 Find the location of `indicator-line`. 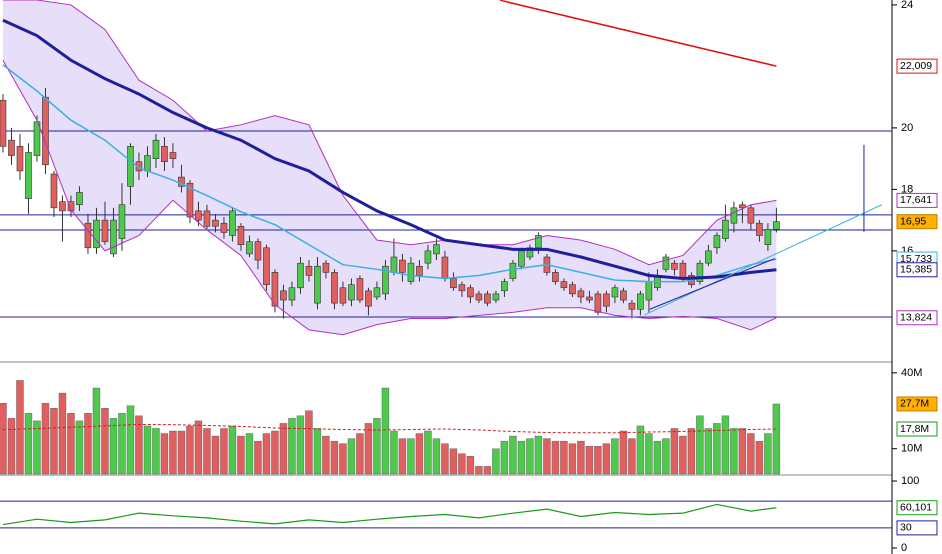

indicator-line is located at coordinates (763, 260).